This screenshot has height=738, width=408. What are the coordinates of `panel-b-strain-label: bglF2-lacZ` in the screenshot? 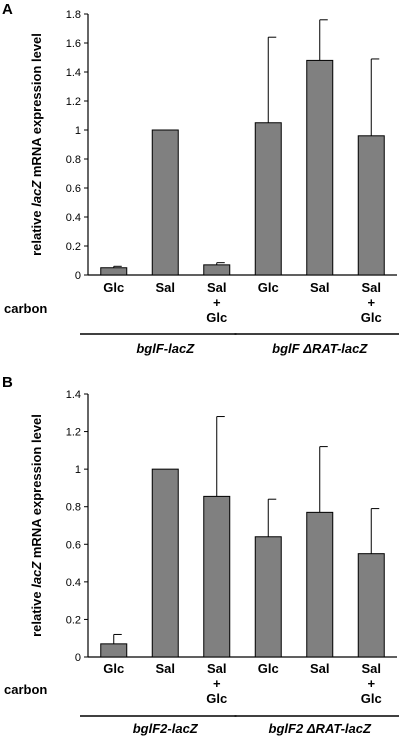 It's located at (166, 728).